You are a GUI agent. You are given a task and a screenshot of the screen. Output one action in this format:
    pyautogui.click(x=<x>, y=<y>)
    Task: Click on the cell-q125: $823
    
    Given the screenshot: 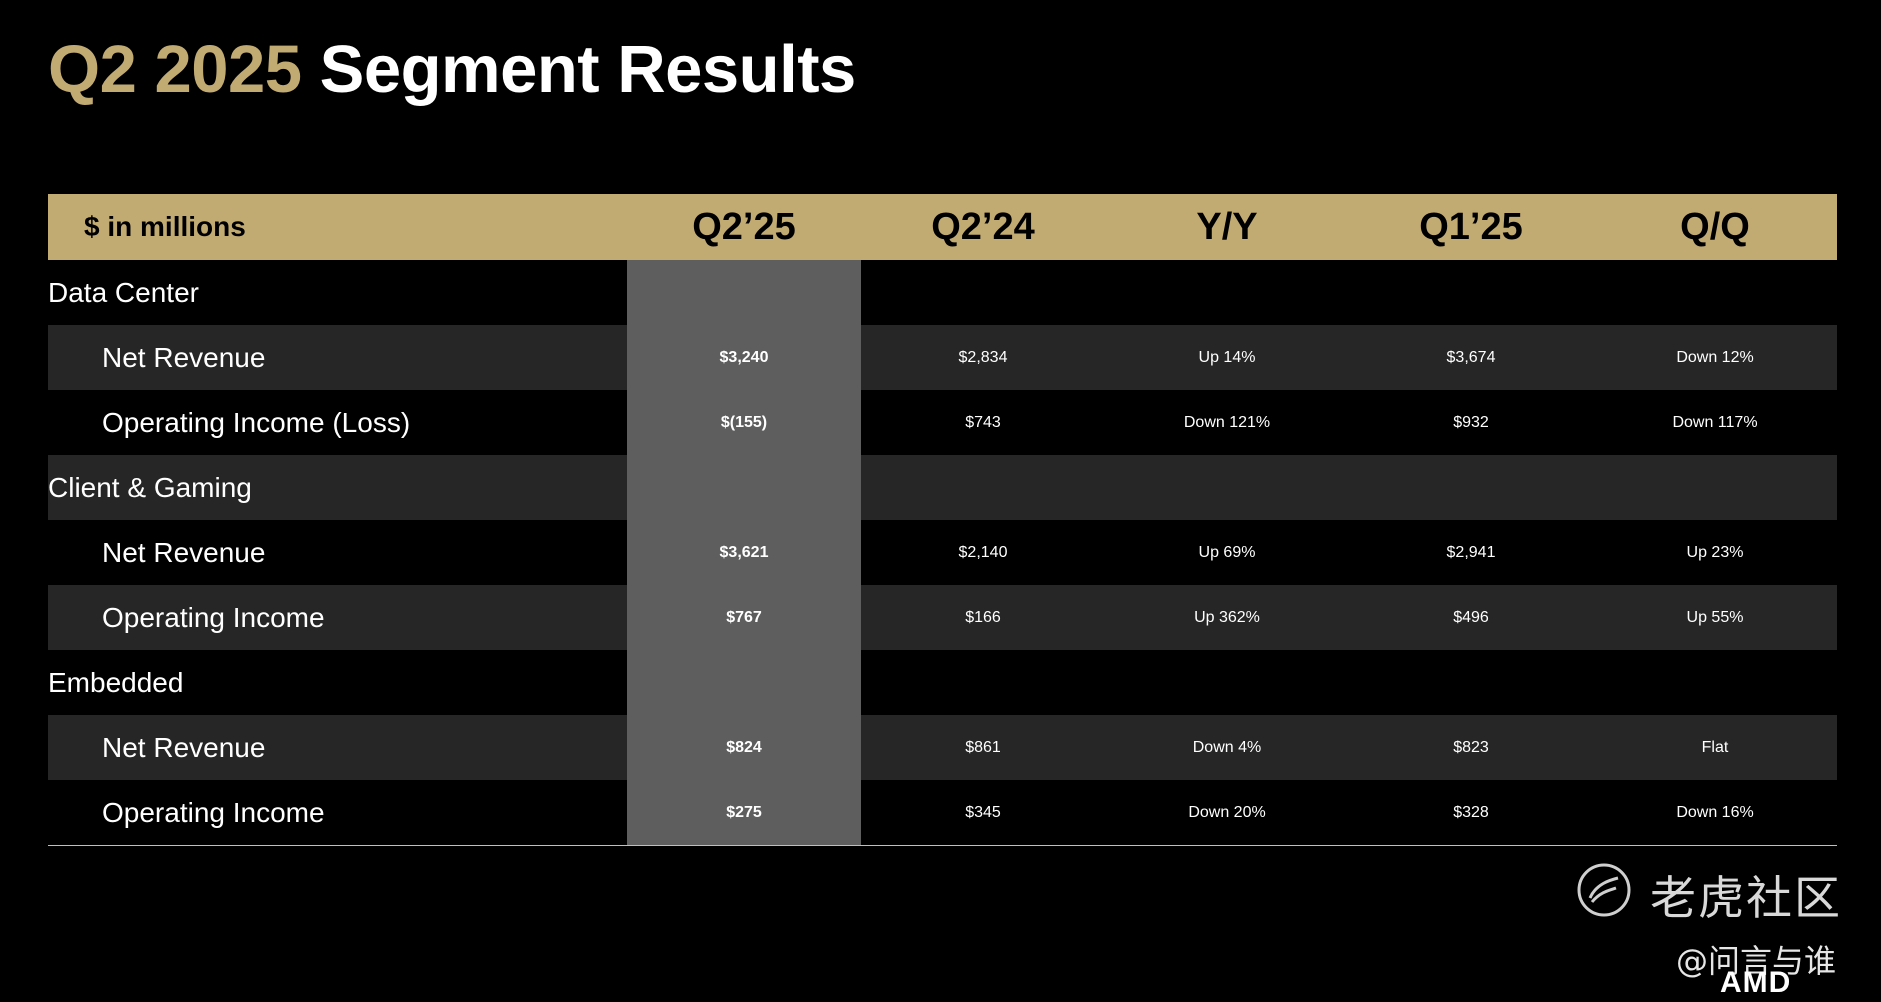 What is the action you would take?
    pyautogui.click(x=1471, y=747)
    